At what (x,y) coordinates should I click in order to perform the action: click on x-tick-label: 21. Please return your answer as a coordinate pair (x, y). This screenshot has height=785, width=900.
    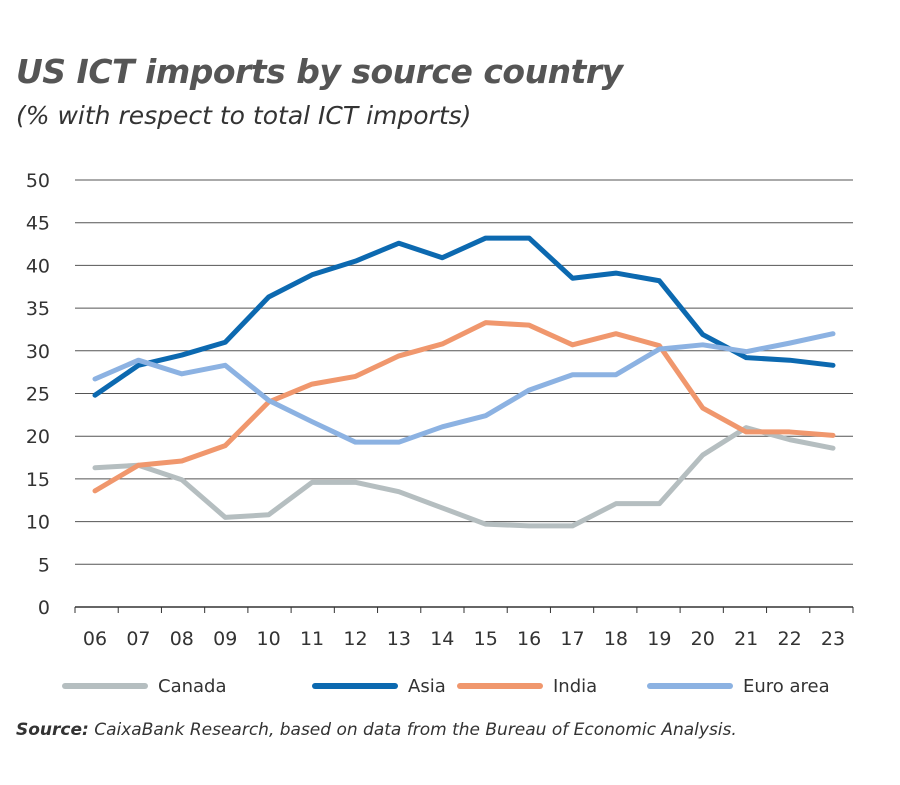
    Looking at the image, I should click on (746, 639).